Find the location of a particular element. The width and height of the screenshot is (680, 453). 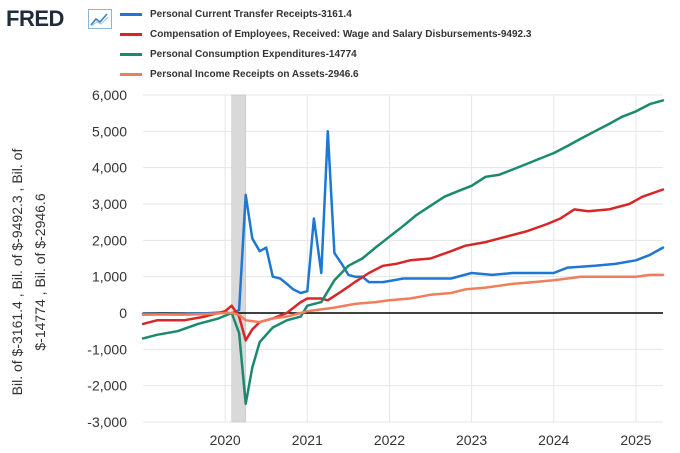

x-tick-label: 2021 is located at coordinates (307, 440).